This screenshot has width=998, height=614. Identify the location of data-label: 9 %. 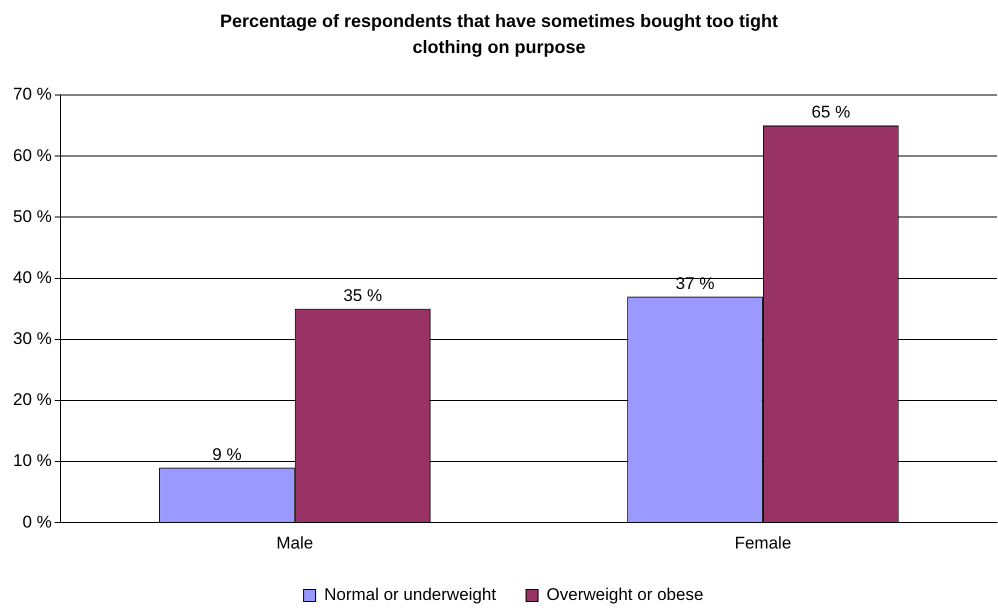
(227, 454).